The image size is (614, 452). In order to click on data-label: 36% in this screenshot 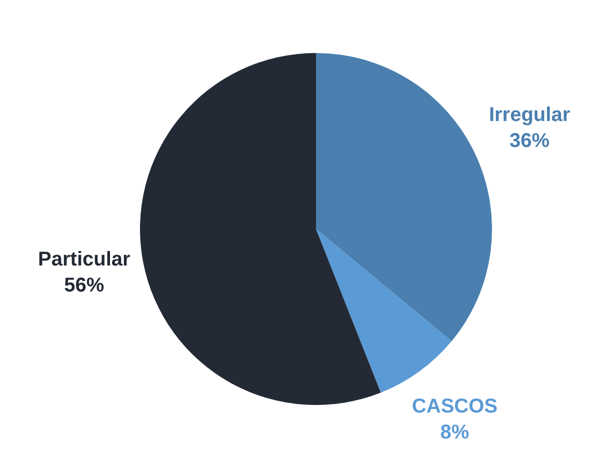, I will do `click(530, 141)`.